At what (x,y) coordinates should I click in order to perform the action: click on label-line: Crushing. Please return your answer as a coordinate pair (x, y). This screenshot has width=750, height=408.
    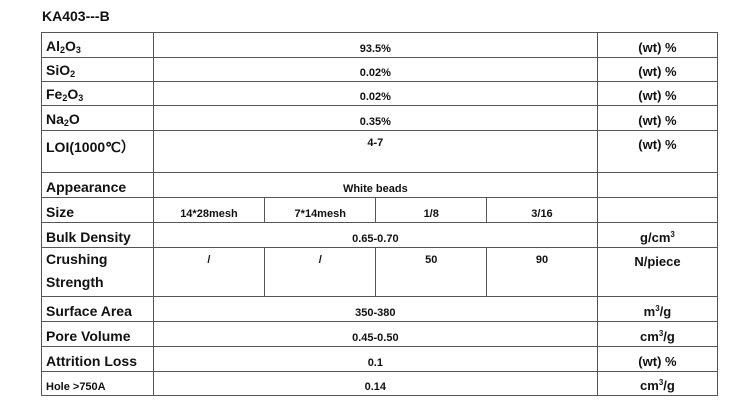
    Looking at the image, I should click on (77, 259).